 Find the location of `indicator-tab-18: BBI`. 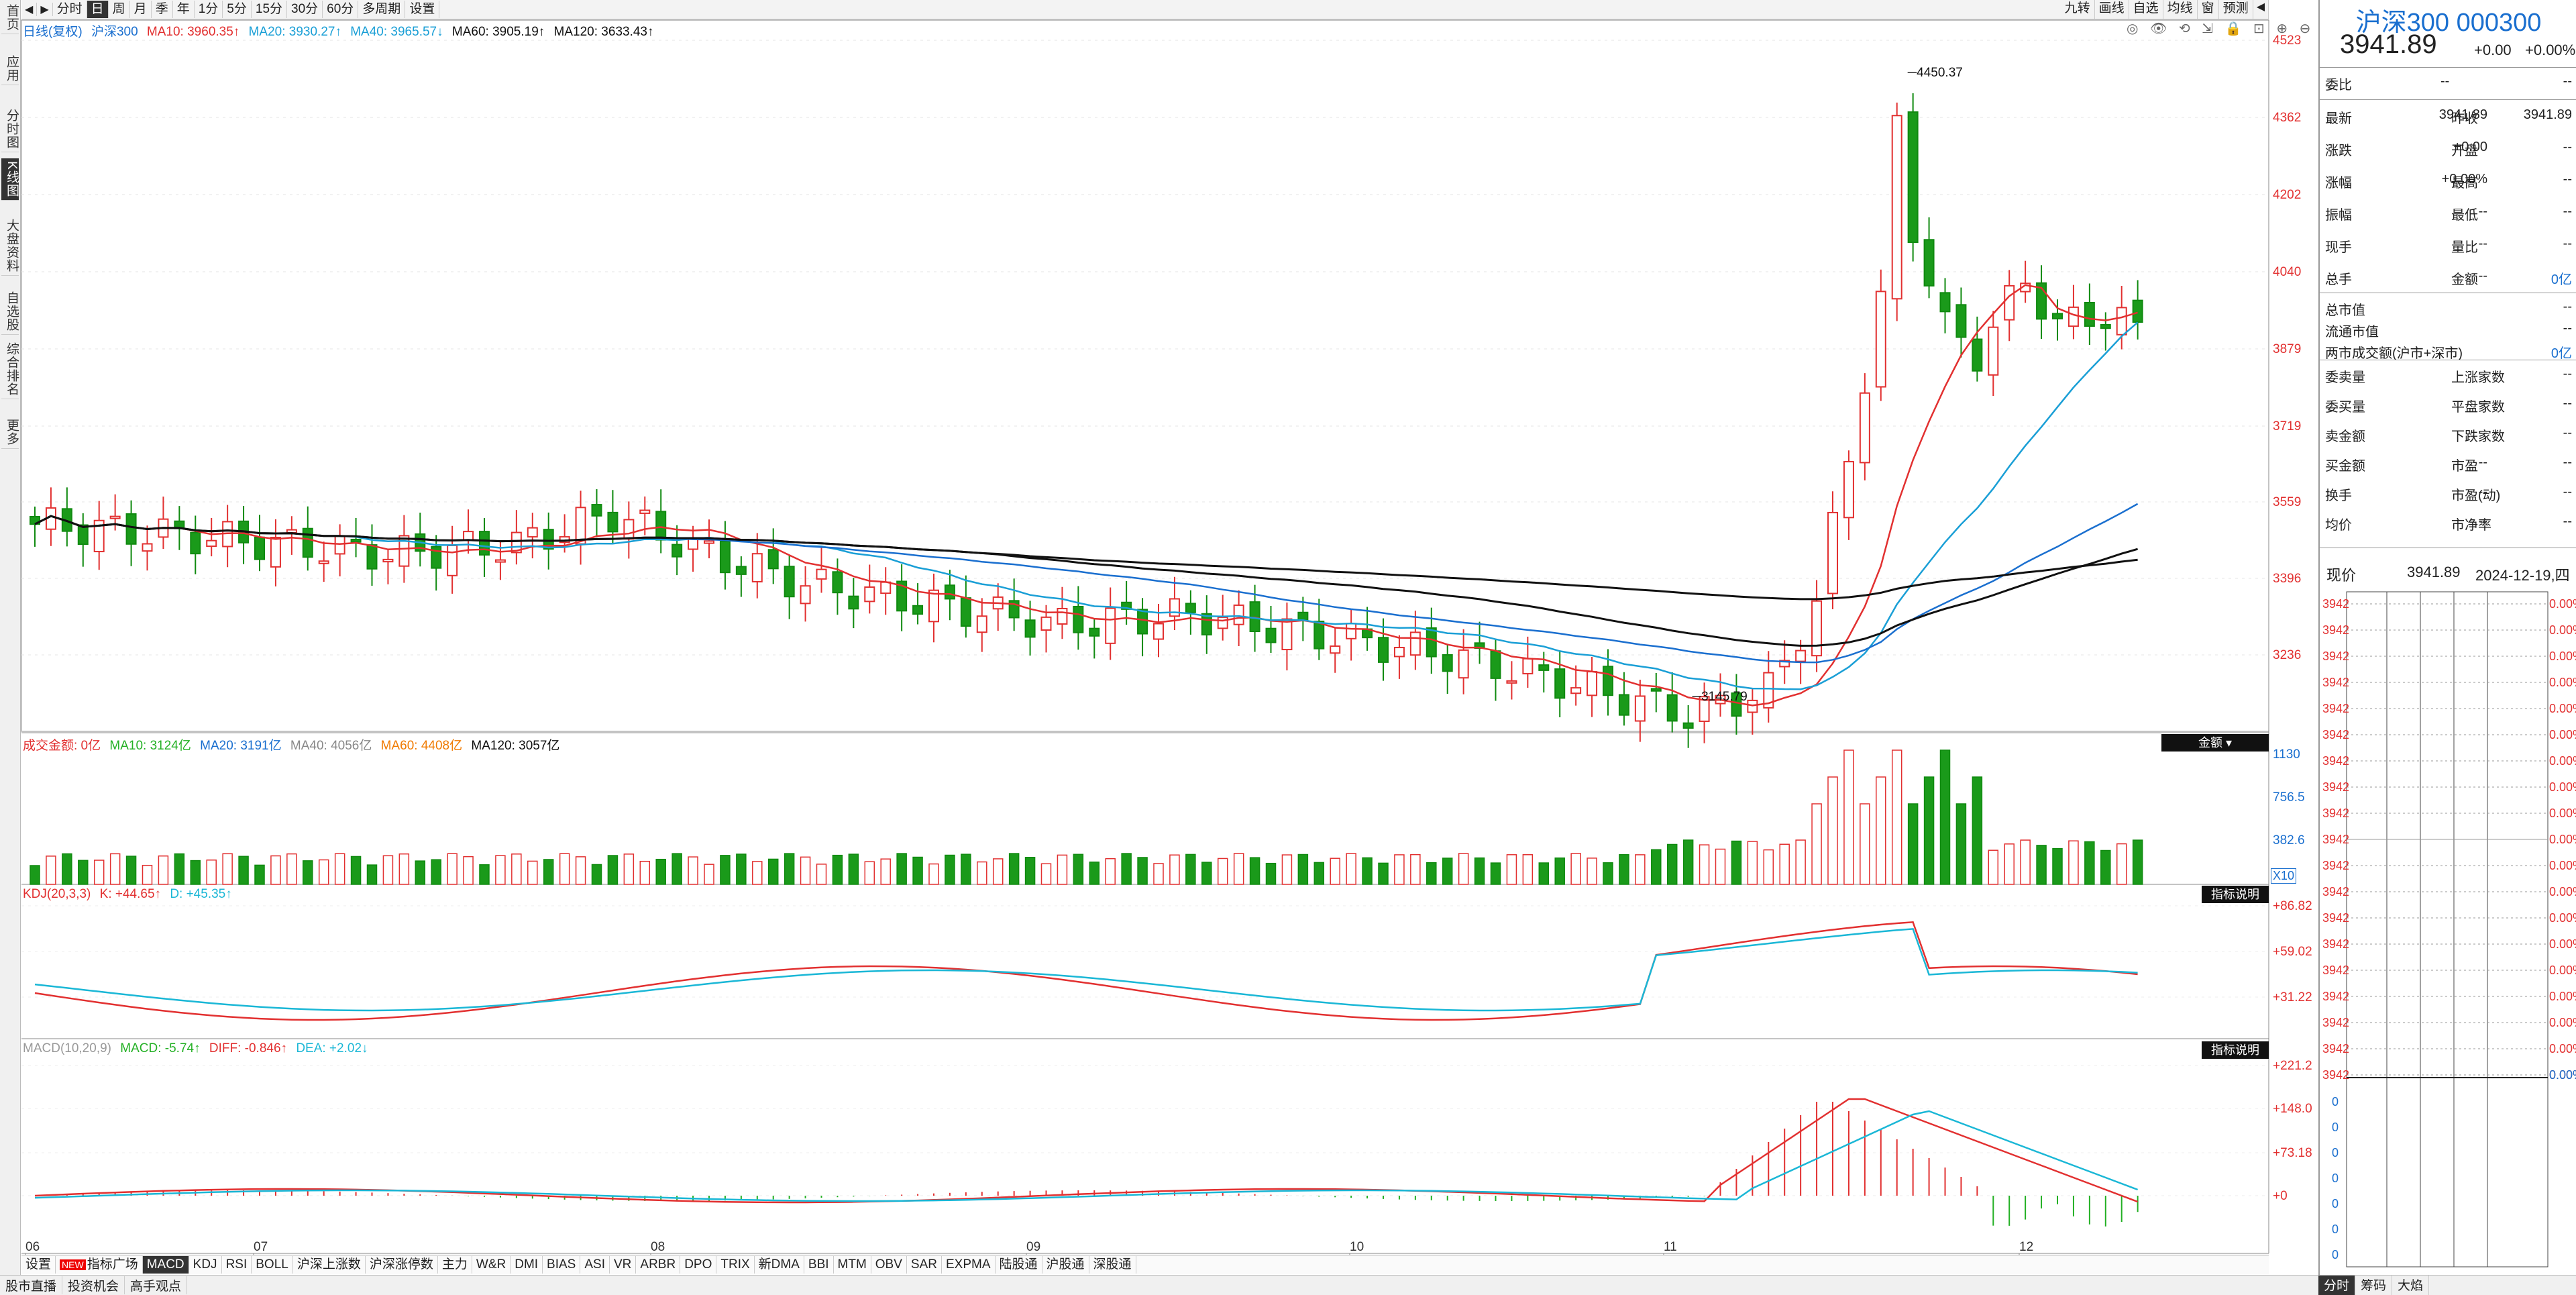

indicator-tab-18: BBI is located at coordinates (819, 1265).